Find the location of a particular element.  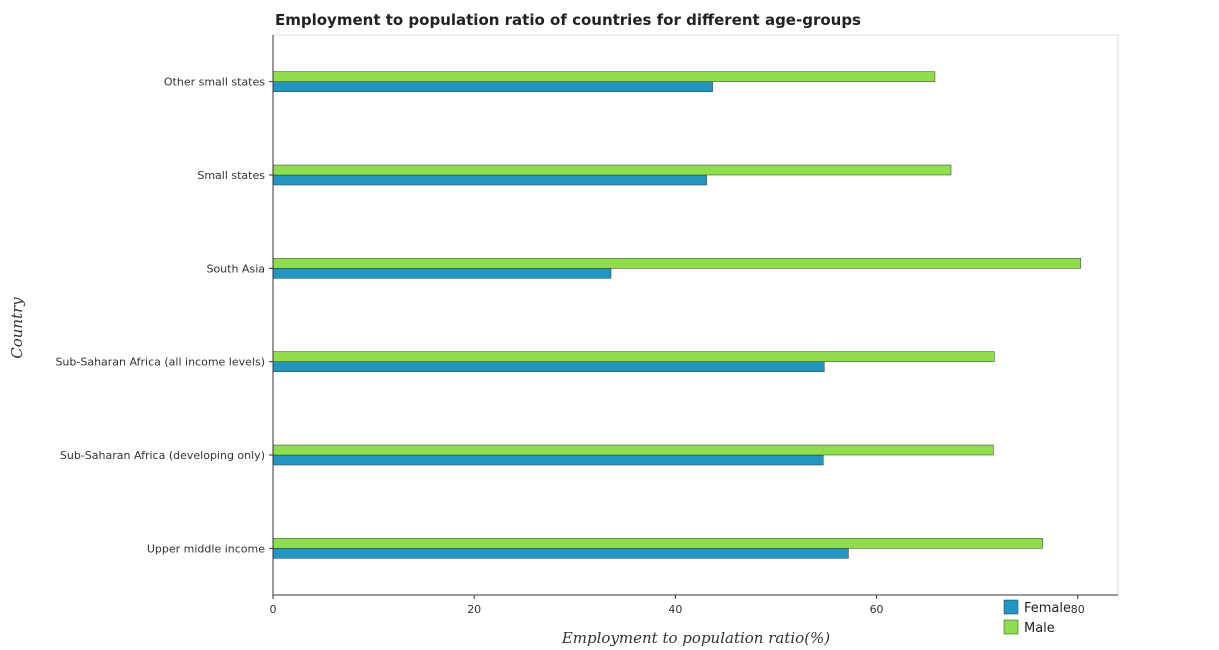

y-tick-label-2: South Asia is located at coordinates (235, 268).